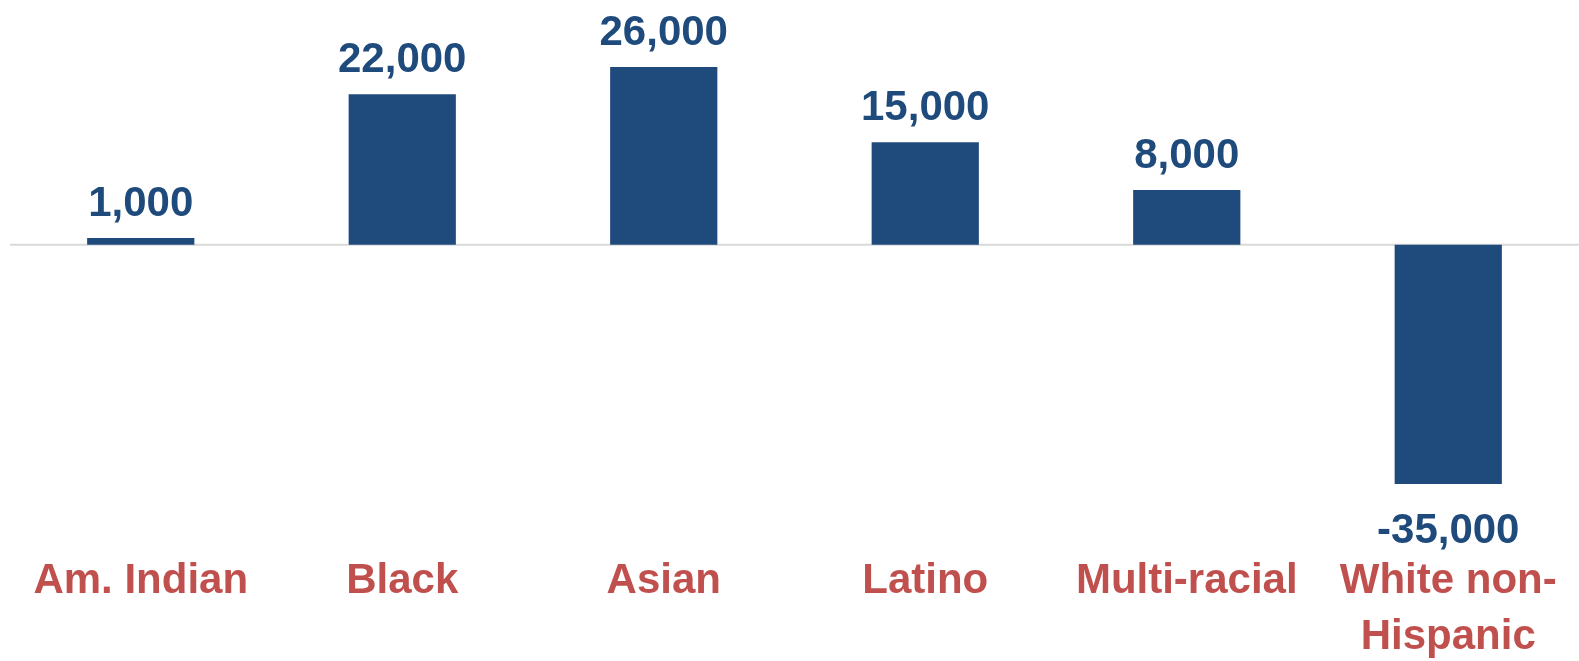 This screenshot has height=661, width=1579. What do you see at coordinates (402, 578) in the screenshot?
I see `x-tick-label: Black` at bounding box center [402, 578].